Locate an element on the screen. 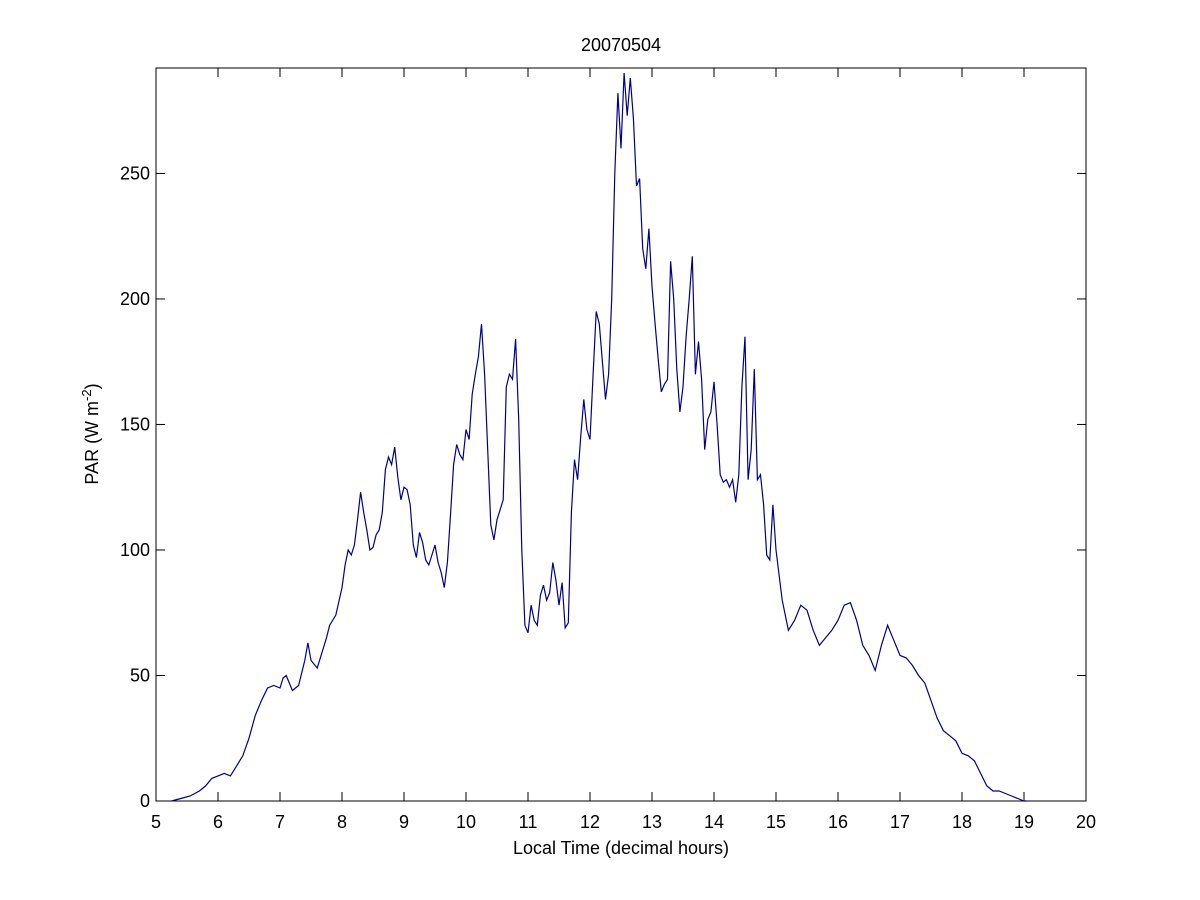 This screenshot has height=900, width=1200. x-tick-label: 15 is located at coordinates (776, 822).